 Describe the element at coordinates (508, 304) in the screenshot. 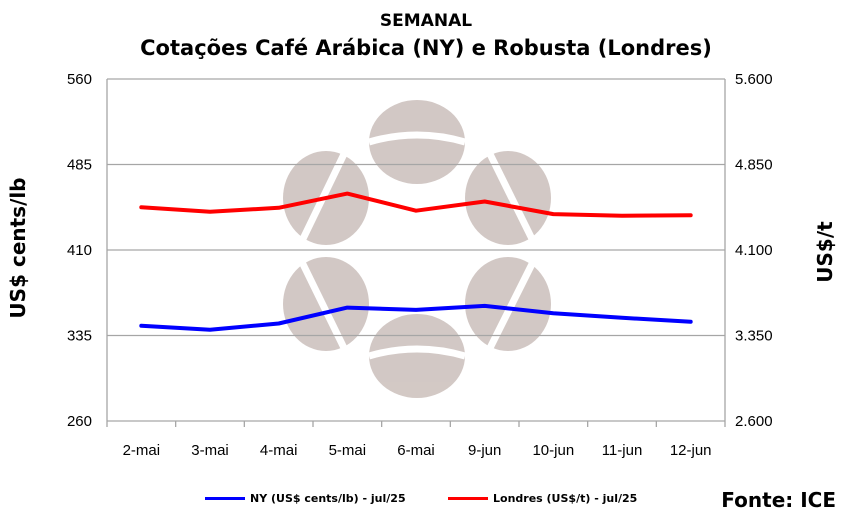

I see `bean-right-bottom` at that location.